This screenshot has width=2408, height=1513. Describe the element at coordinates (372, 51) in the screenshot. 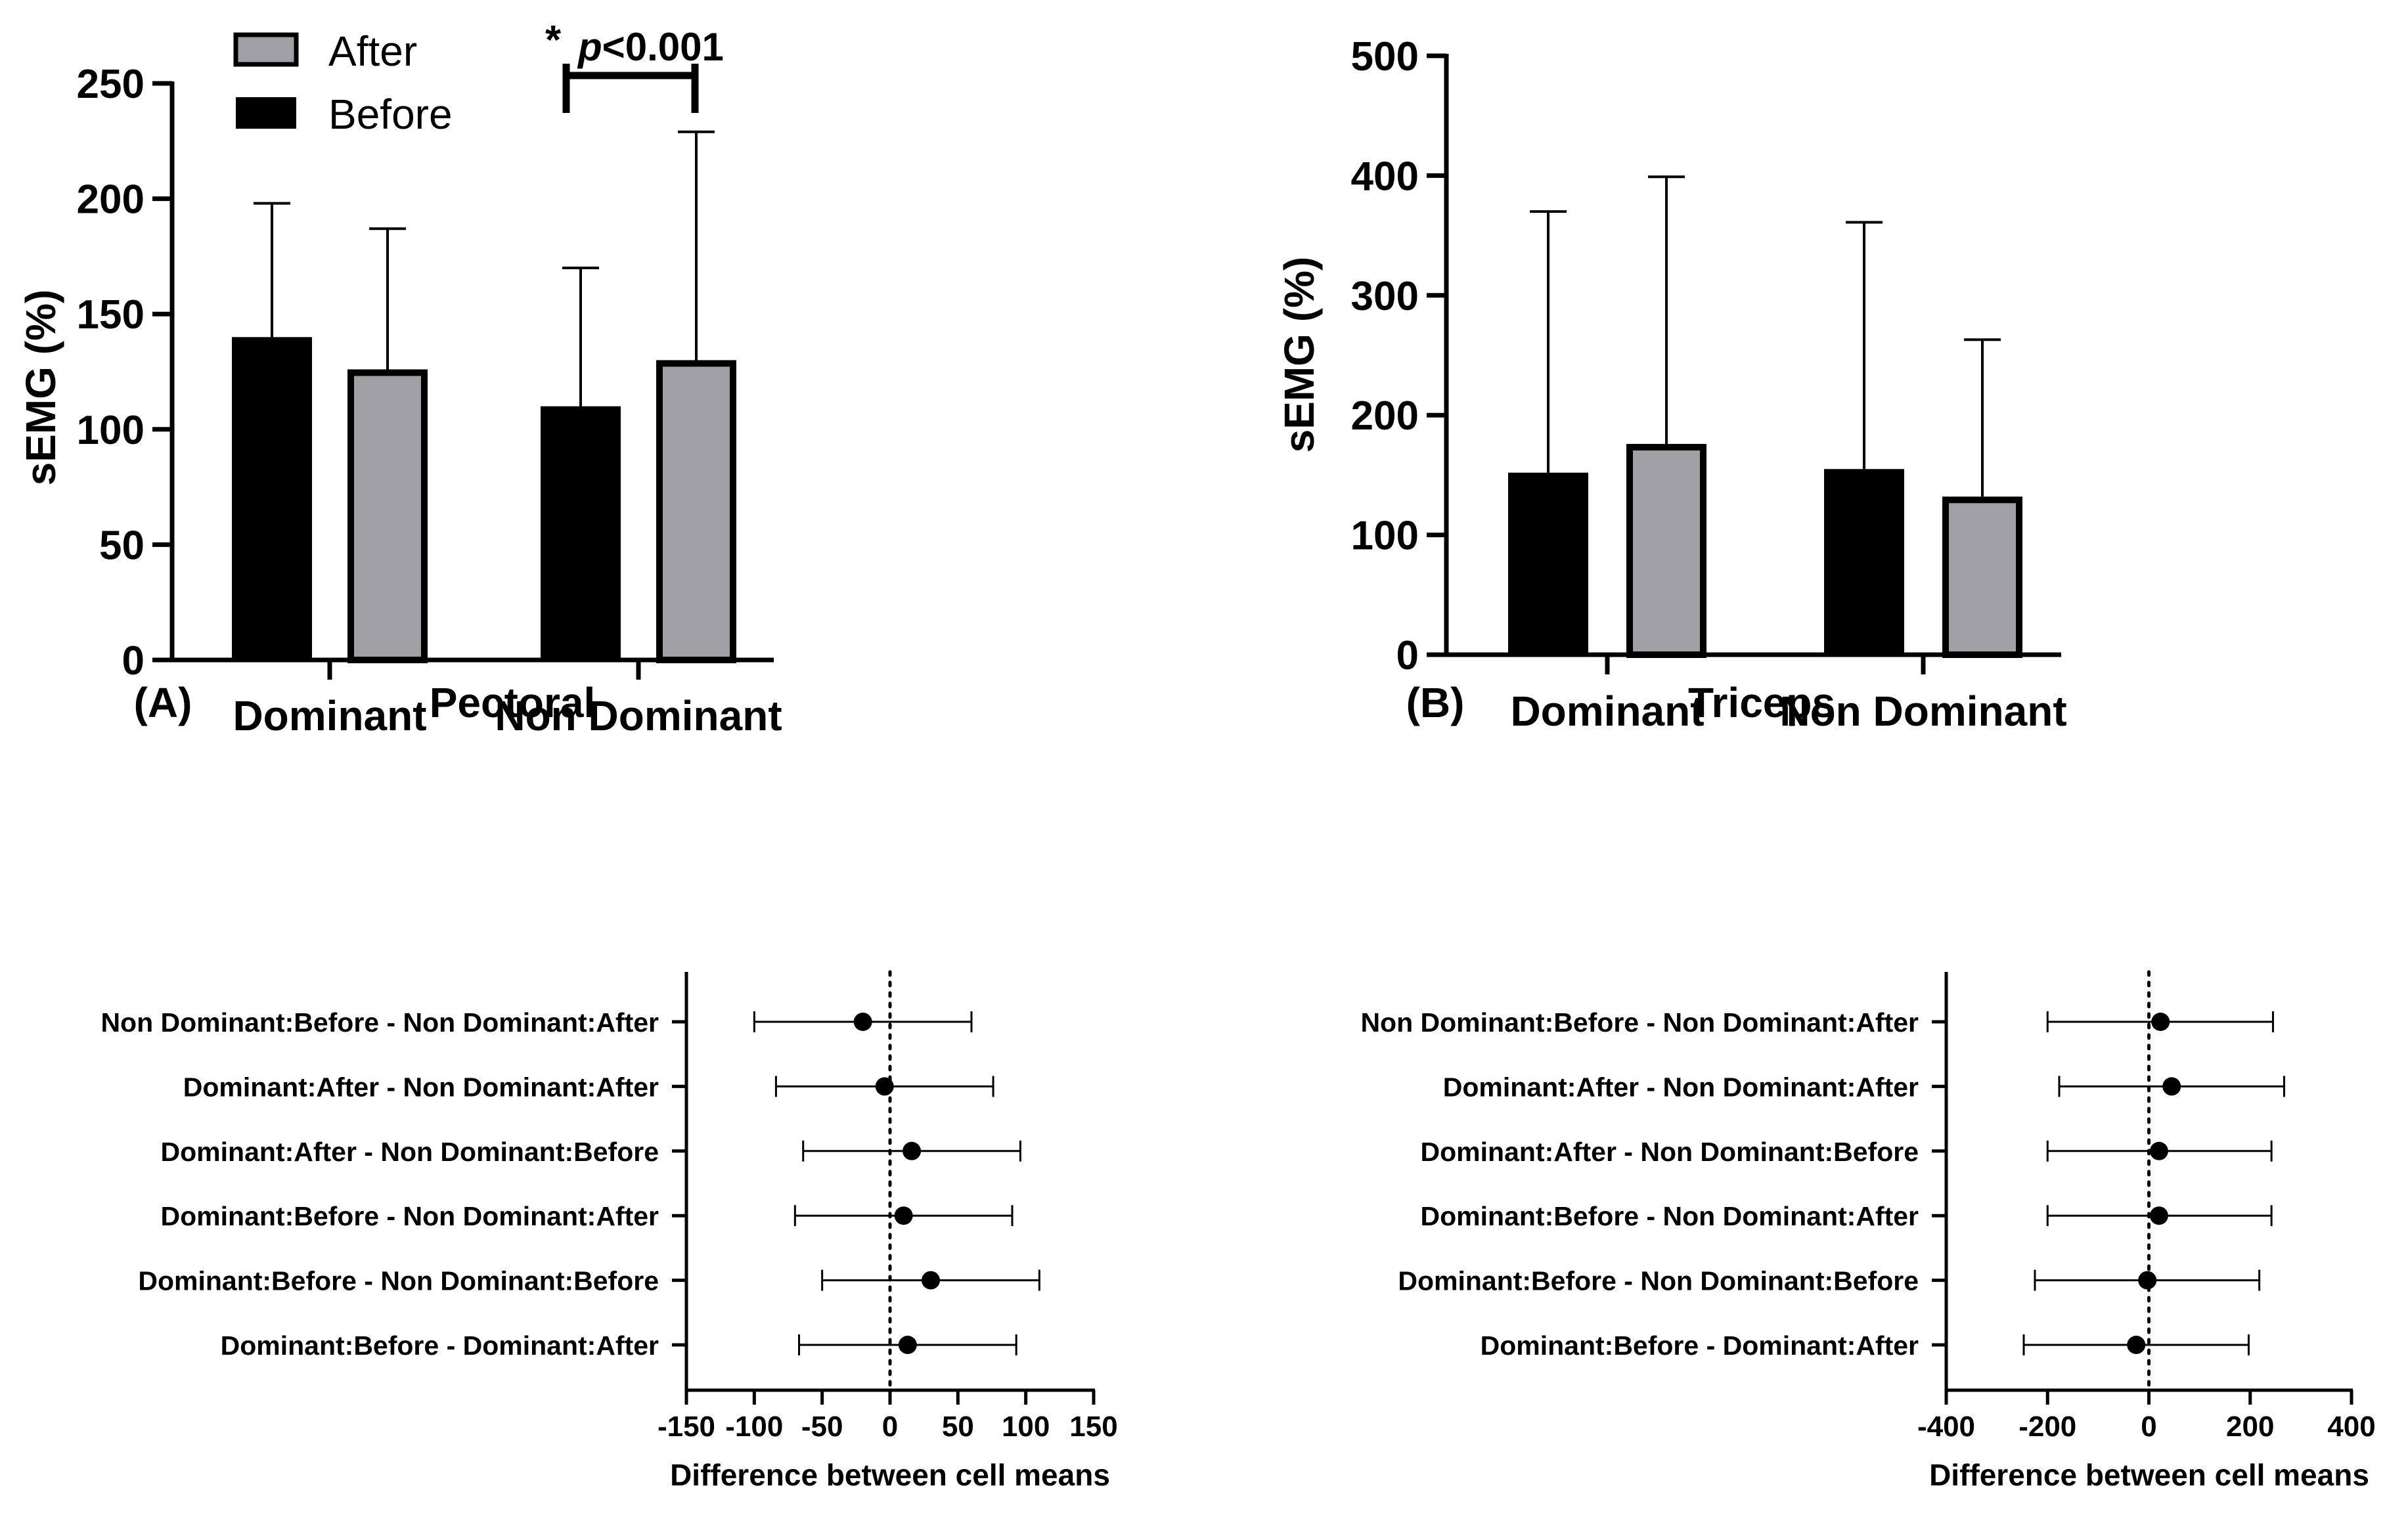

I see `legend-label-after: After` at that location.